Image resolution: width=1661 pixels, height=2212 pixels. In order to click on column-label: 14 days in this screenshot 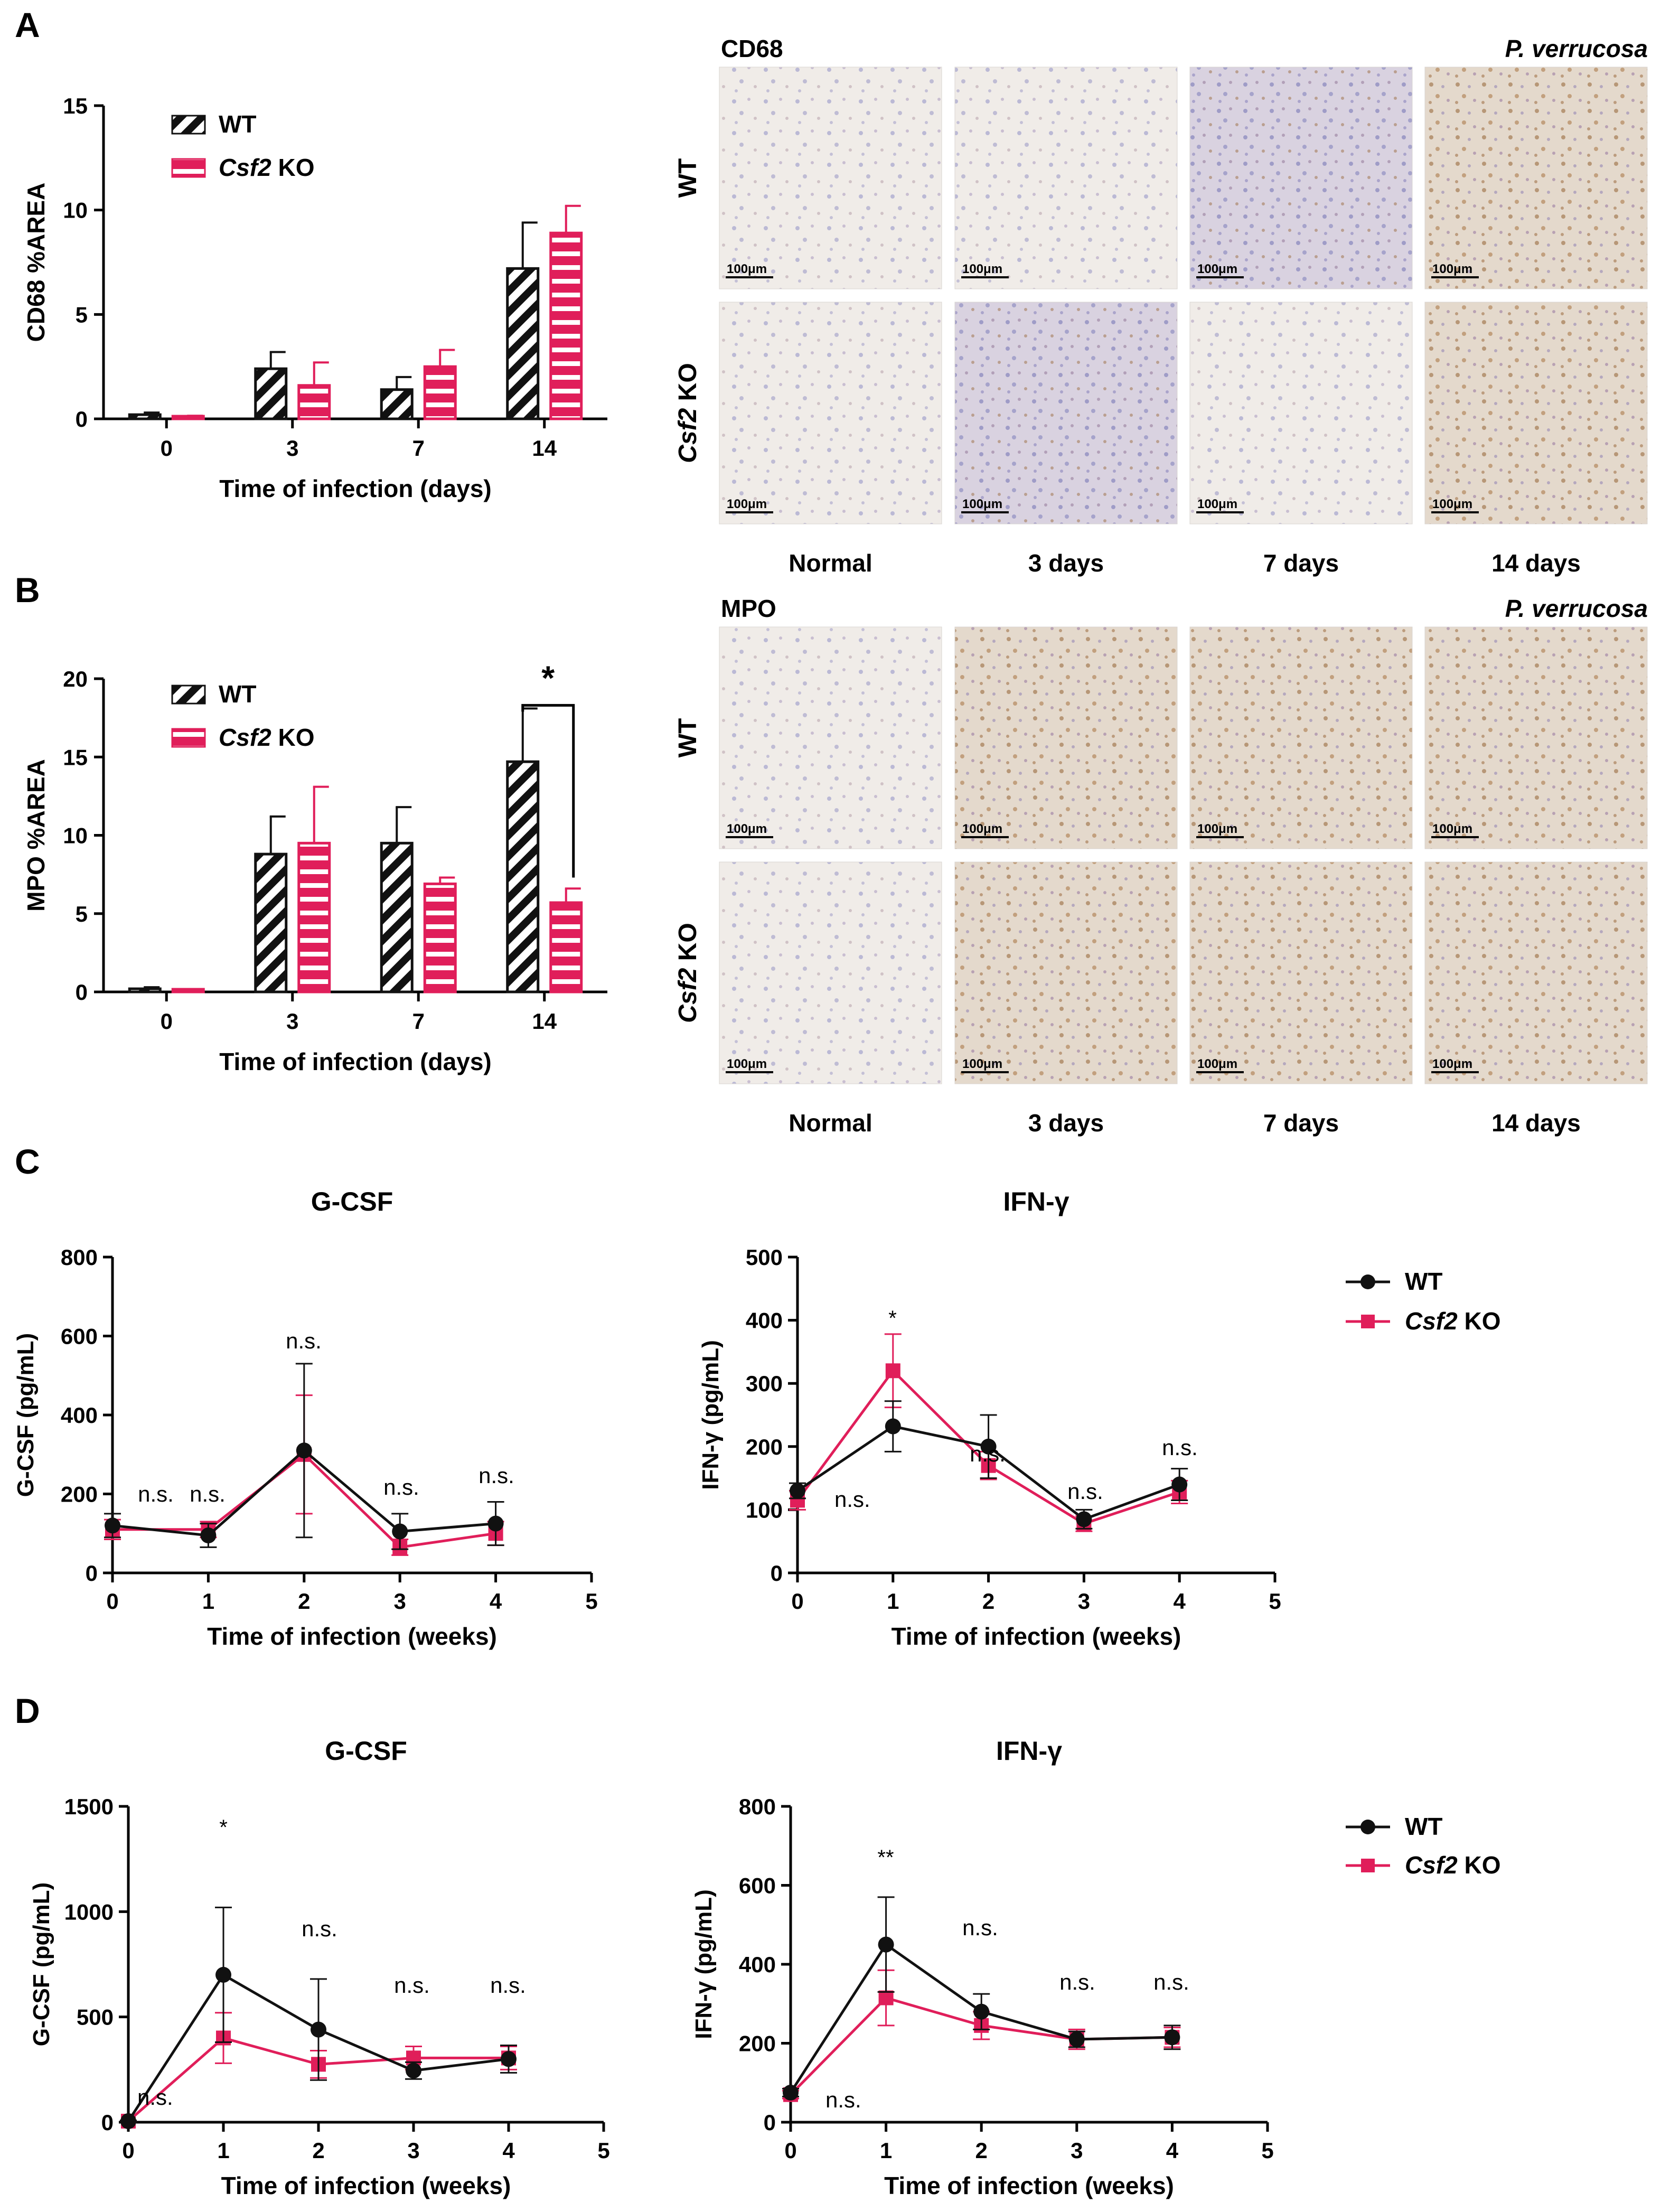, I will do `click(1536, 563)`.